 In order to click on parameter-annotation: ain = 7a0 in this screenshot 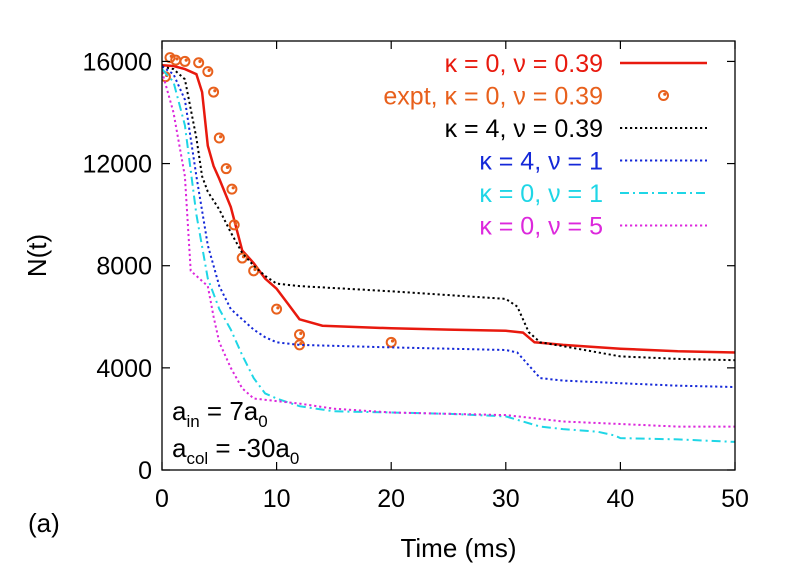, I will do `click(220, 413)`.